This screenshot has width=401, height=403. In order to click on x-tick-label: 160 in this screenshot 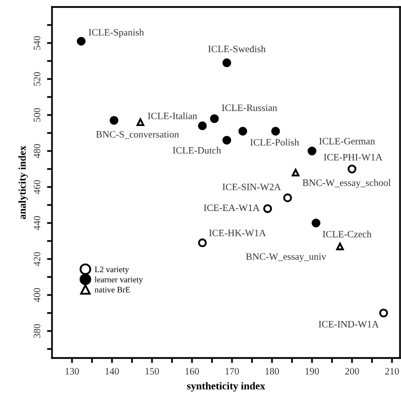, I will do `click(192, 371)`.